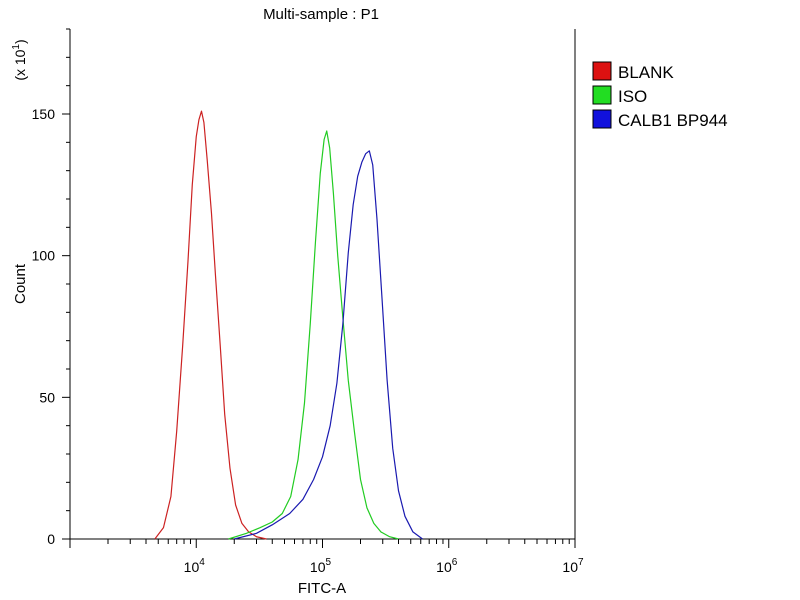 Image resolution: width=800 pixels, height=600 pixels. I want to click on legend-label: BLANK, so click(646, 72).